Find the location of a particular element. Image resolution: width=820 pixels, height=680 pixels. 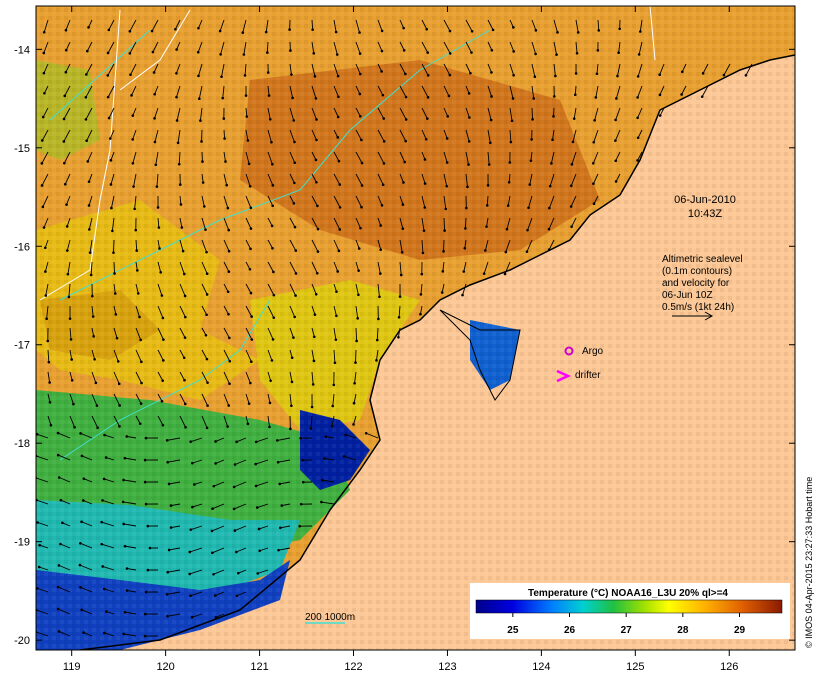

colorbar-tick-label: 28 is located at coordinates (683, 630).